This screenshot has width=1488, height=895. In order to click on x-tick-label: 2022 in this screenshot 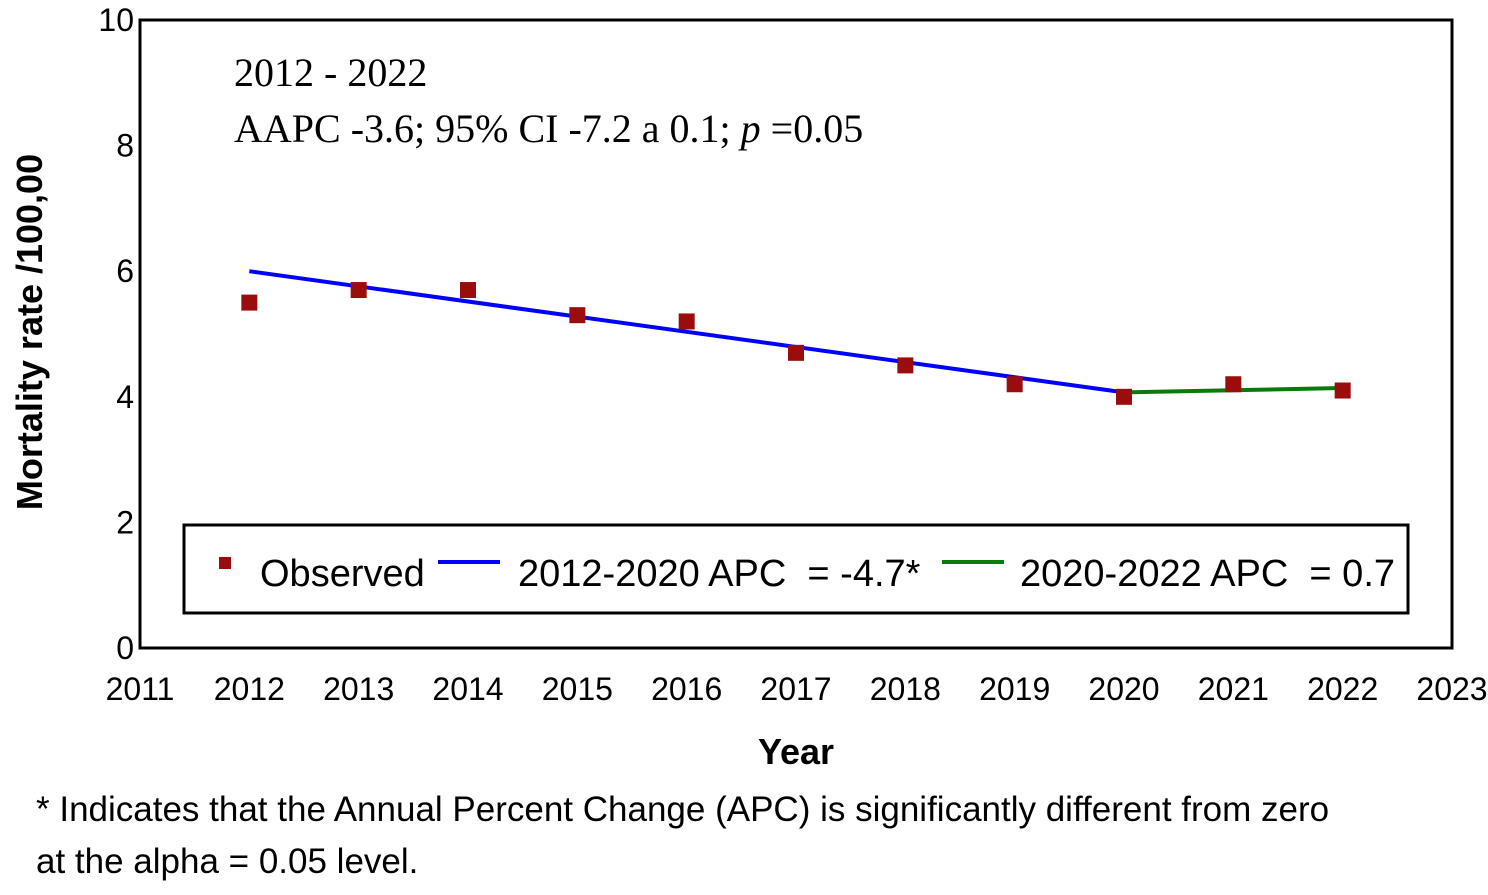, I will do `click(1342, 689)`.